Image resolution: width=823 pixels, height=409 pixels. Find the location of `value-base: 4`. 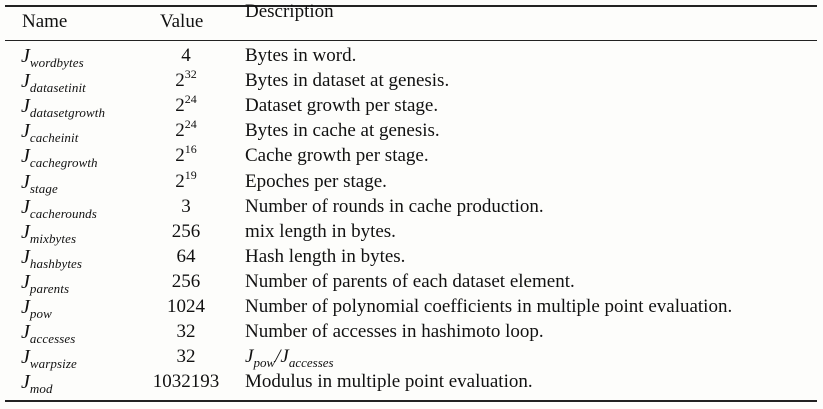

value-base: 4 is located at coordinates (186, 55).